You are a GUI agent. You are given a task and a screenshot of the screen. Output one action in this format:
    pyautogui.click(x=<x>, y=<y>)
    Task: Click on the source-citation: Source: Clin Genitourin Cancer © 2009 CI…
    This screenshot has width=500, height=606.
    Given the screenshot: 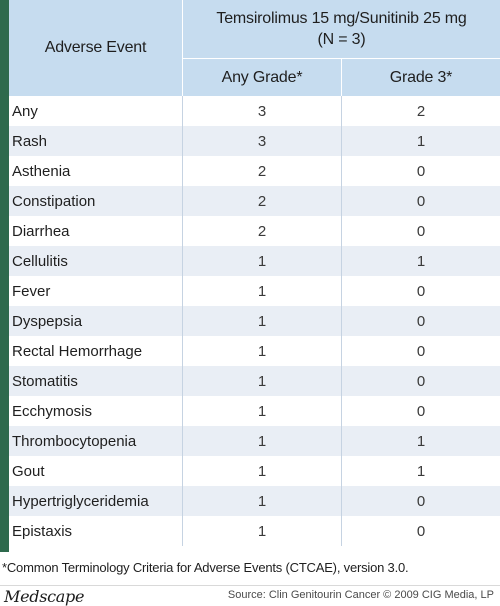 What is the action you would take?
    pyautogui.click(x=360, y=595)
    